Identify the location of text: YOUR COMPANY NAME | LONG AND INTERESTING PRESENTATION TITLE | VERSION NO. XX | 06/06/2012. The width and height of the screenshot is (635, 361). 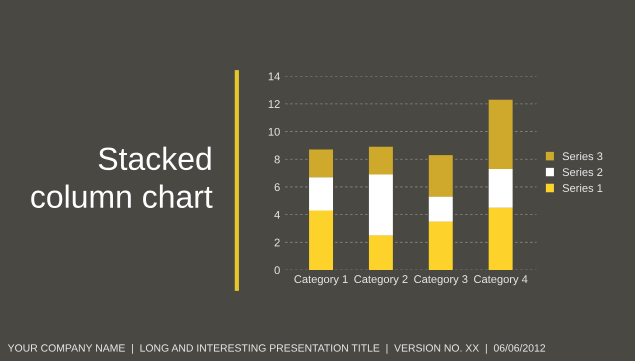
(277, 349).